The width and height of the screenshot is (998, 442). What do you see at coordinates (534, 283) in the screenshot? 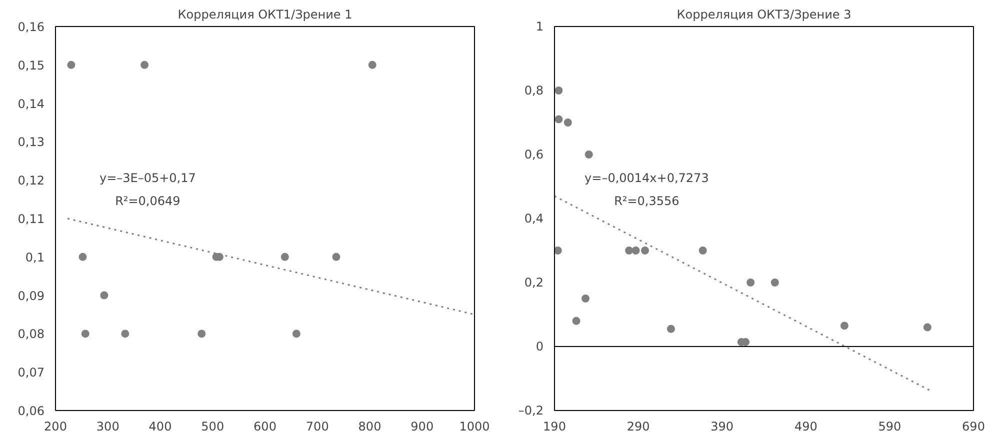
I see `y-tick-label: 0,2` at bounding box center [534, 283].